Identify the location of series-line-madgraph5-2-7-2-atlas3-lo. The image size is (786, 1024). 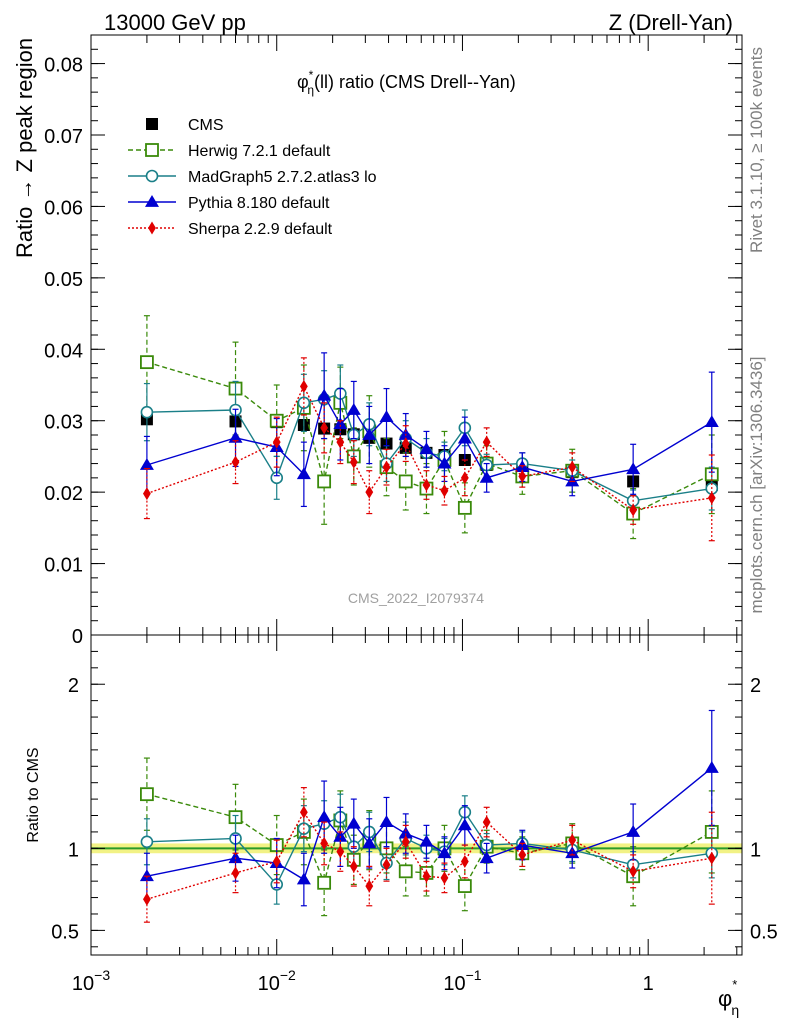
(429, 447).